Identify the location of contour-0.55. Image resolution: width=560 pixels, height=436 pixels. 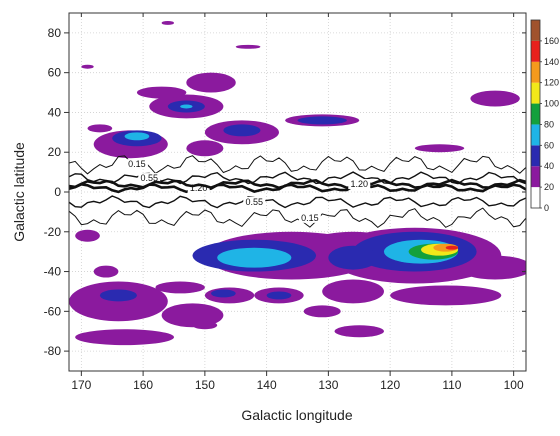
(297, 202).